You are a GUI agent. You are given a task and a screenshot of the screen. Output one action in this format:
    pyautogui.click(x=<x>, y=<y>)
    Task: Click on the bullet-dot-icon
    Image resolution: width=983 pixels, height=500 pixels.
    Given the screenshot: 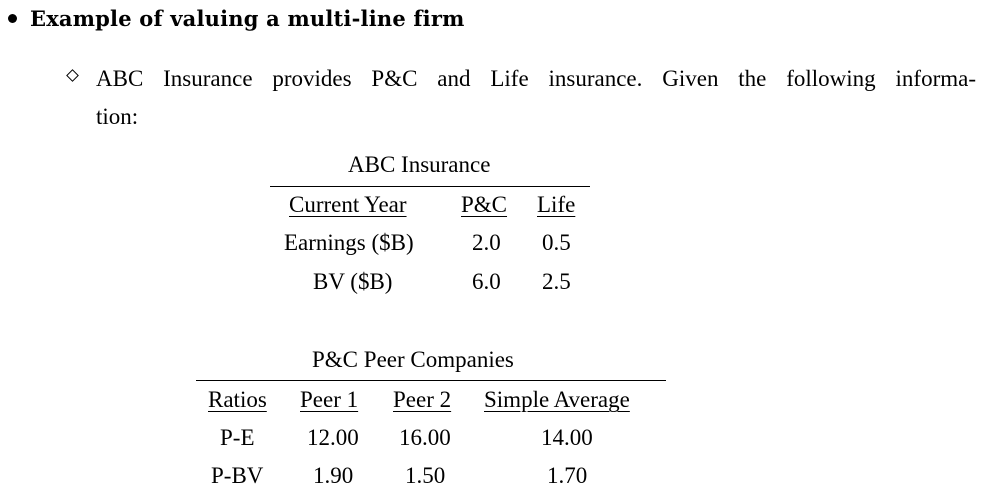 What is the action you would take?
    pyautogui.click(x=12, y=18)
    